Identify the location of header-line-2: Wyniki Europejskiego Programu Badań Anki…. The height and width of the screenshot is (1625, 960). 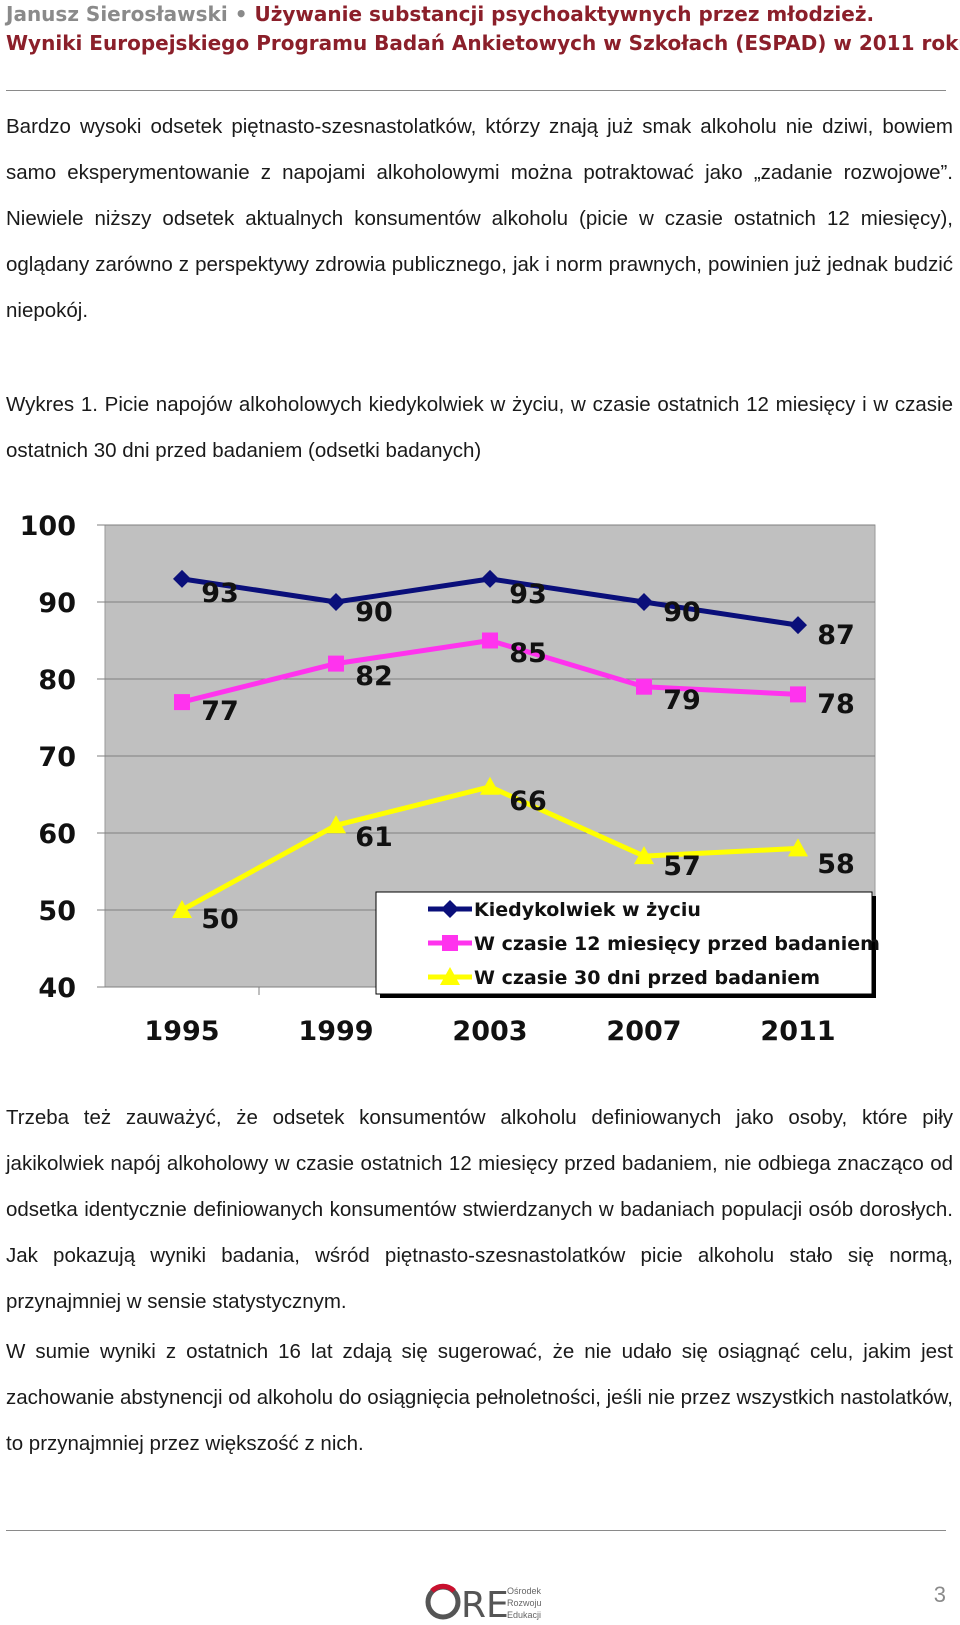
(483, 43).